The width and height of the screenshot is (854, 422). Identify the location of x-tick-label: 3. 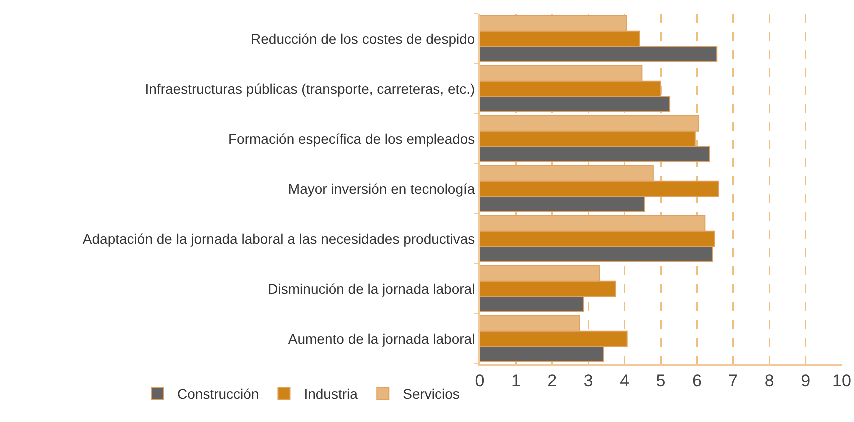
(589, 380).